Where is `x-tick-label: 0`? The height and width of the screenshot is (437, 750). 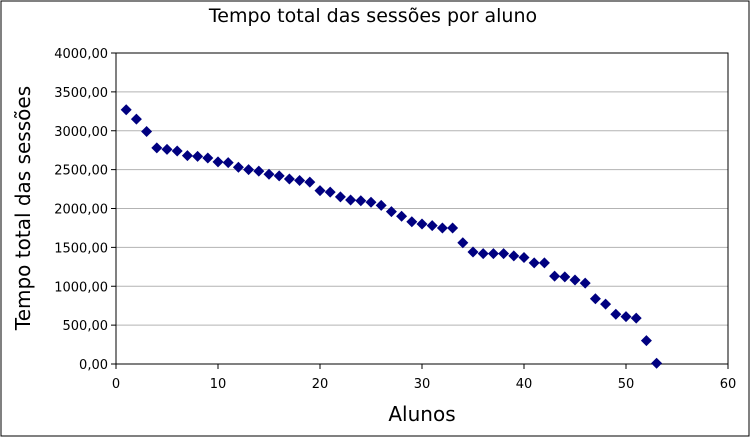 x-tick-label: 0 is located at coordinates (116, 384).